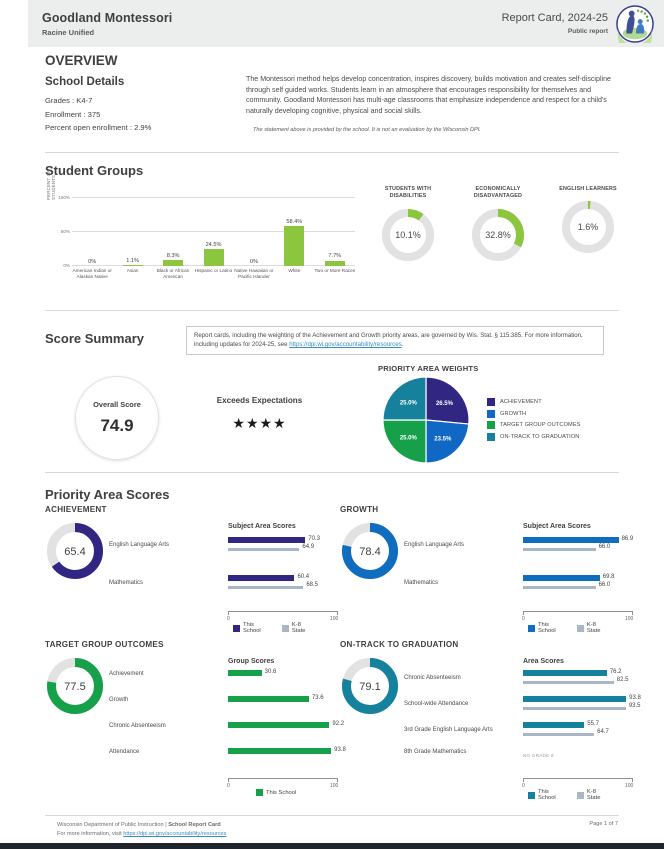 Image resolution: width=664 pixels, height=849 pixels. What do you see at coordinates (84, 100) in the screenshot?
I see `detail-grades-value: K4-7` at bounding box center [84, 100].